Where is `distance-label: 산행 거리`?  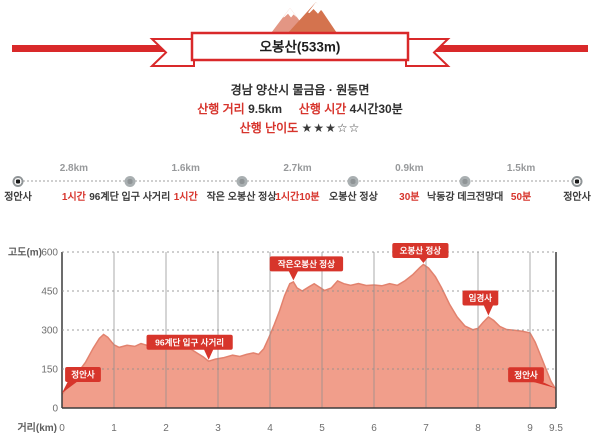 distance-label: 산행 거리 is located at coordinates (221, 109).